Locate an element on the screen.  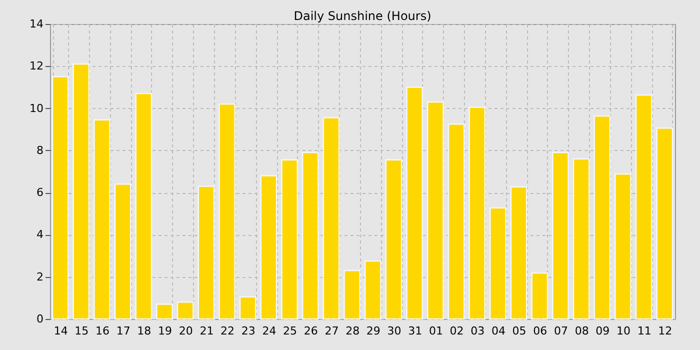
x-tick-label: 14 is located at coordinates (61, 331).